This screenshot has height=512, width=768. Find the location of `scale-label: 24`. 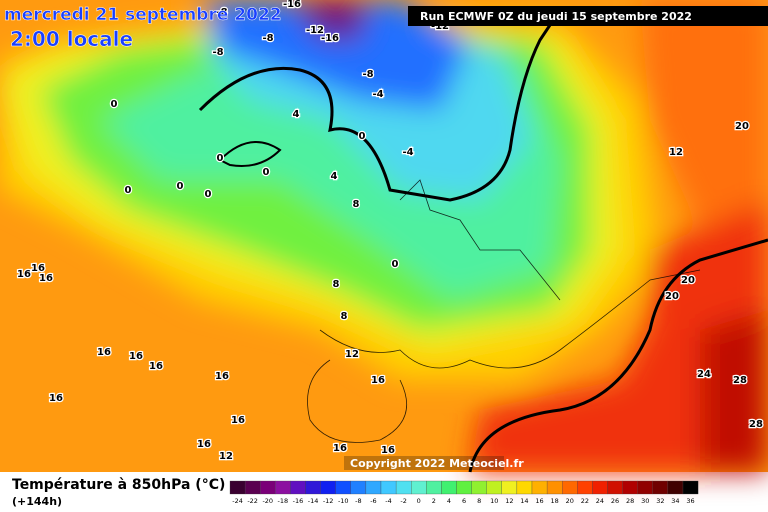

scale-label: 24 is located at coordinates (600, 501).